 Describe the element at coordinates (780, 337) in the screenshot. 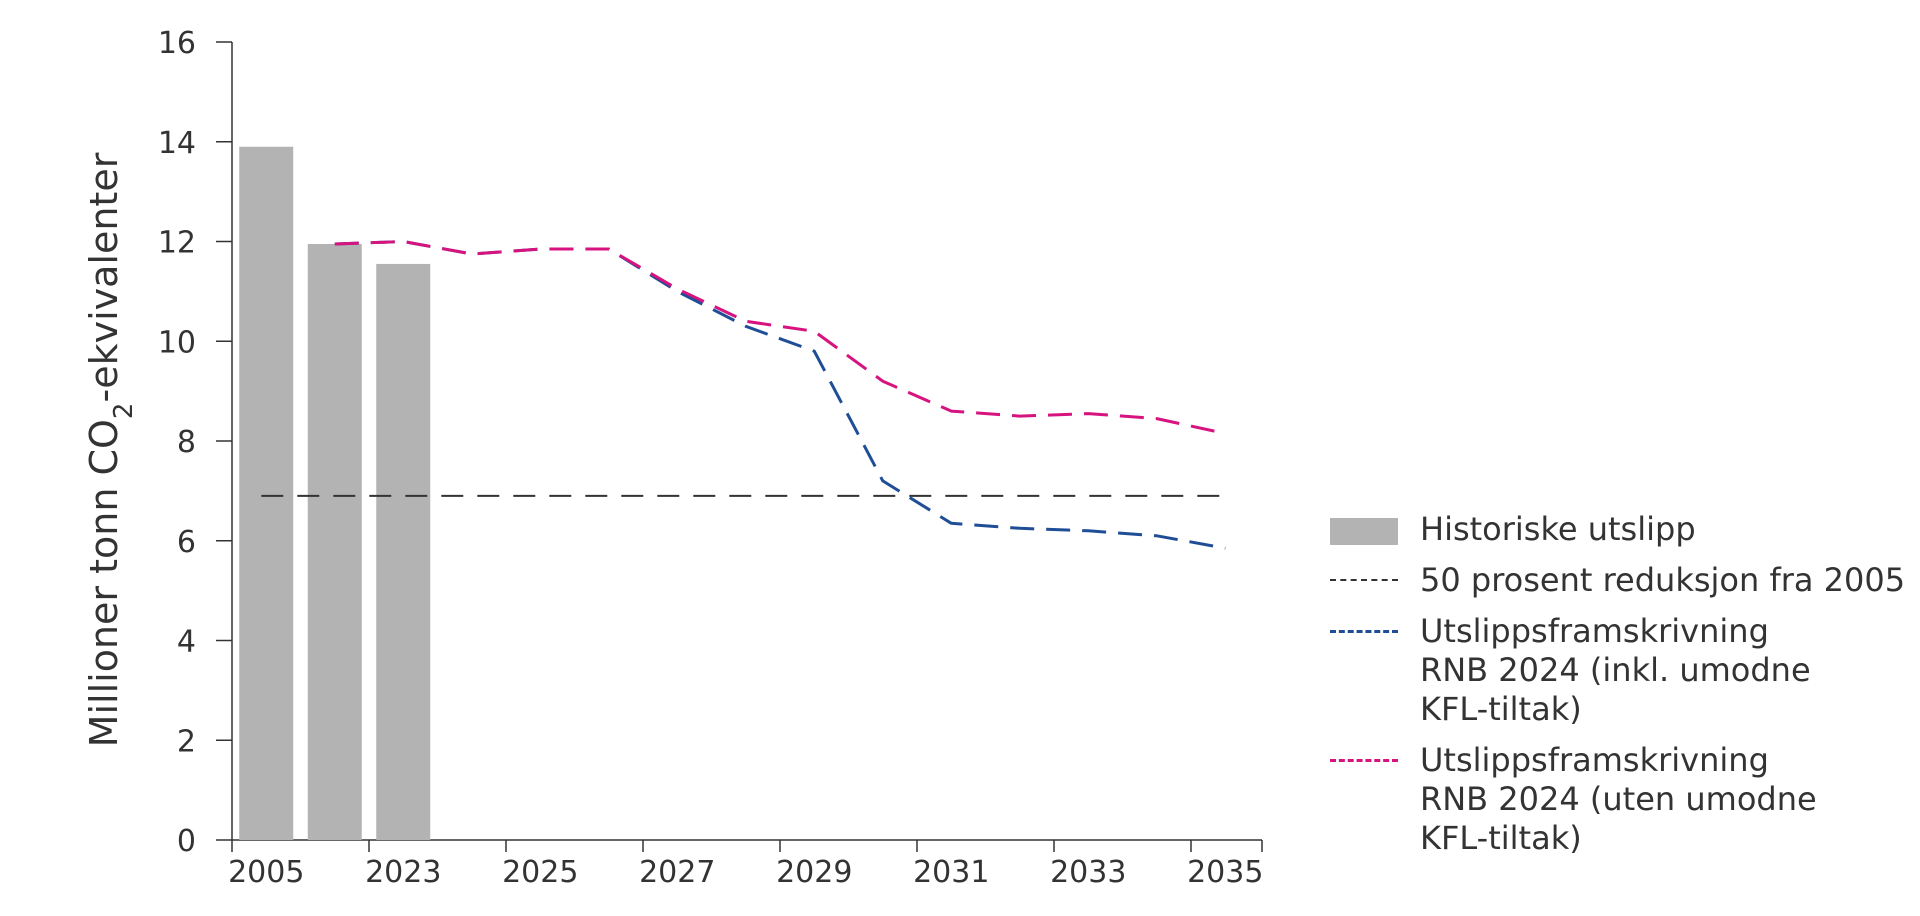

I see `projection-excl-line` at that location.